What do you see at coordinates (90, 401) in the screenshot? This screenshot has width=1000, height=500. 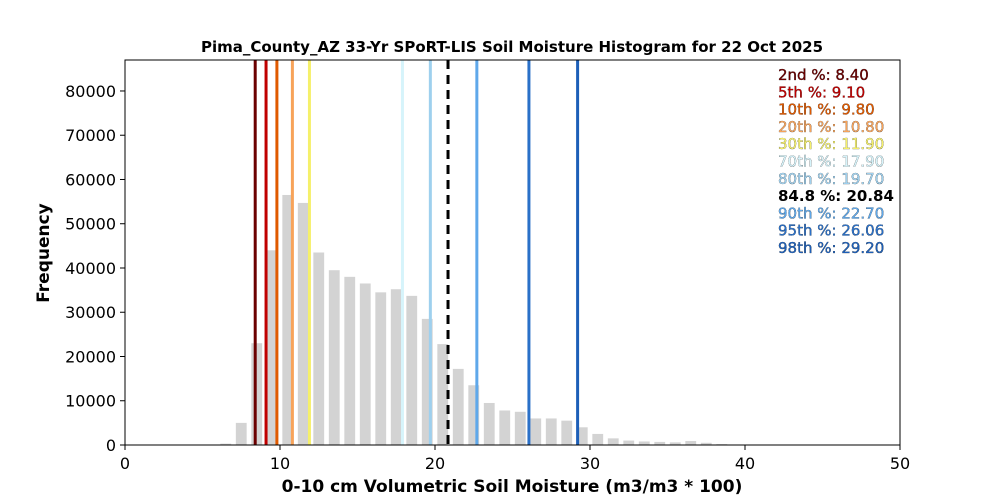 I see `y-tick-label: 10000` at bounding box center [90, 401].